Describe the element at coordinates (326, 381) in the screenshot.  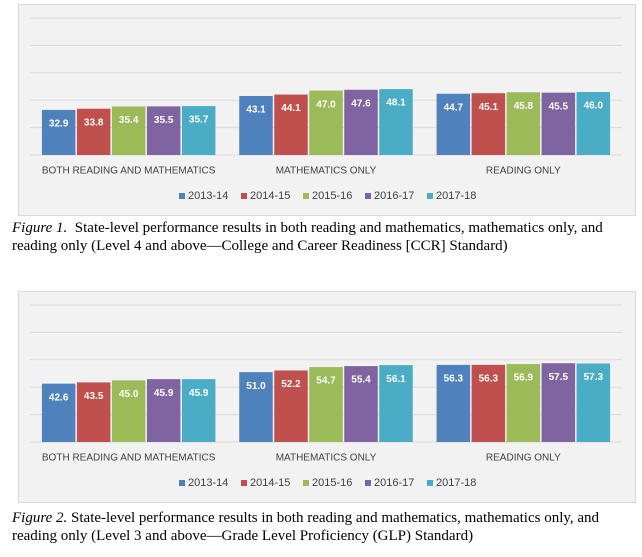
I see `data-label: 54.7` at that location.